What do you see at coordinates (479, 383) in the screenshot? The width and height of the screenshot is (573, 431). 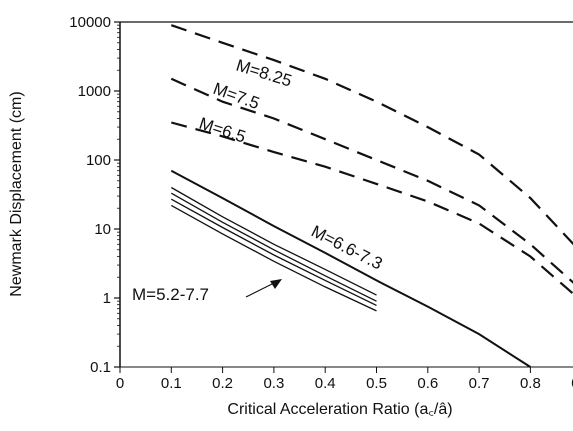 I see `x-tick-label: 0.7` at bounding box center [479, 383].